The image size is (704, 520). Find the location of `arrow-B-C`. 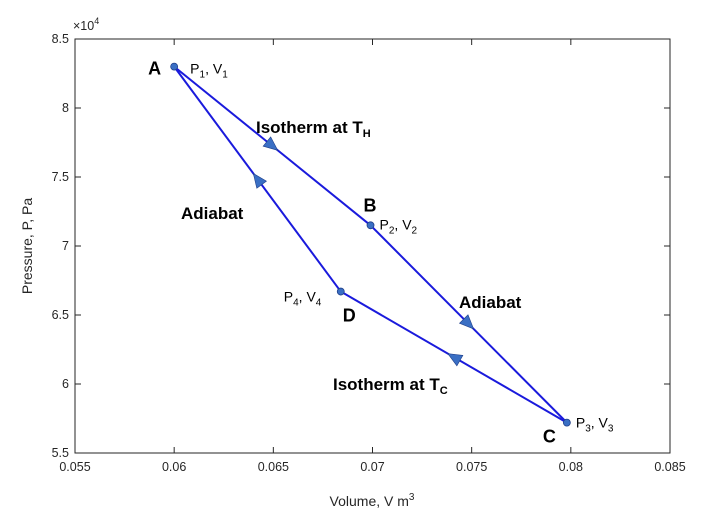

arrow-B-C is located at coordinates (466, 322).